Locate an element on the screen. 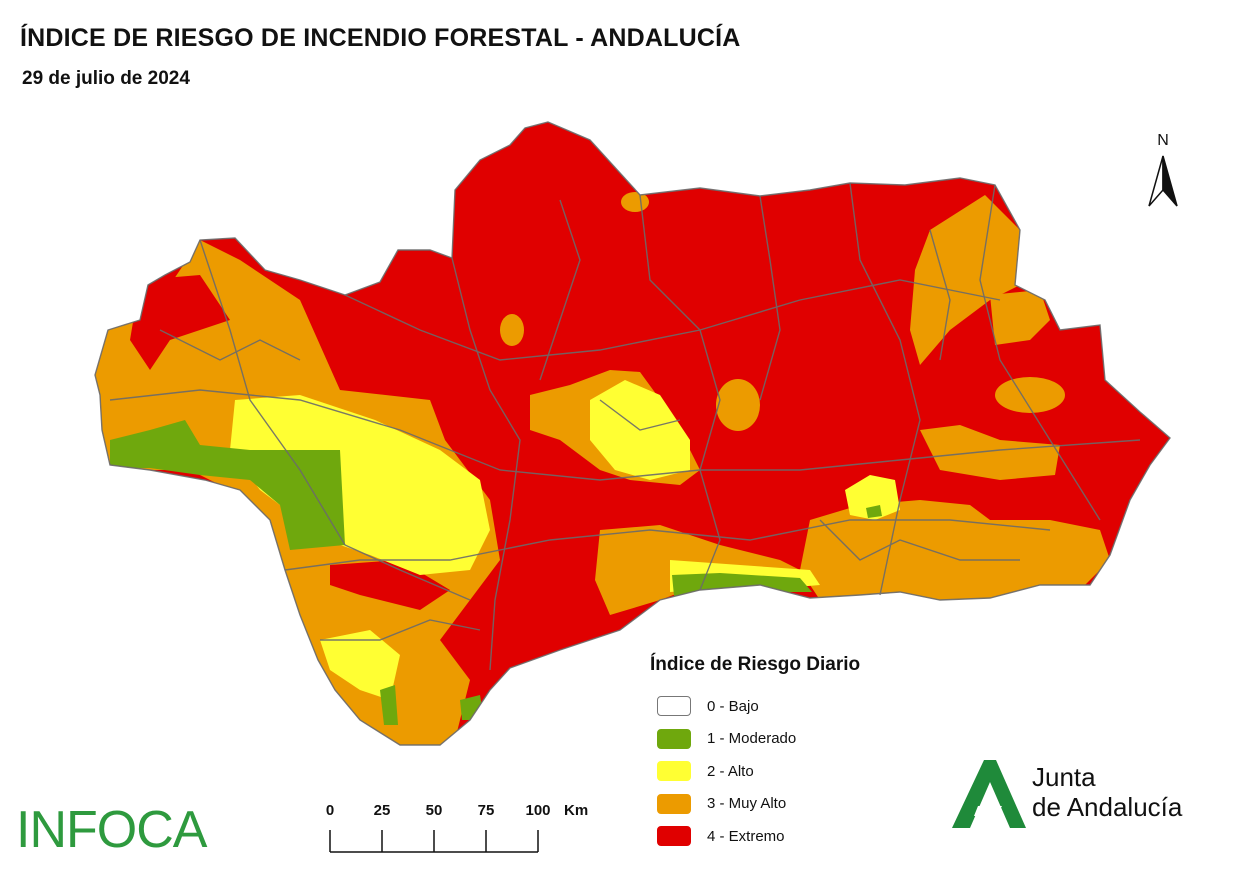 The image size is (1239, 875). legend-label: 0 - Bajo is located at coordinates (733, 706).